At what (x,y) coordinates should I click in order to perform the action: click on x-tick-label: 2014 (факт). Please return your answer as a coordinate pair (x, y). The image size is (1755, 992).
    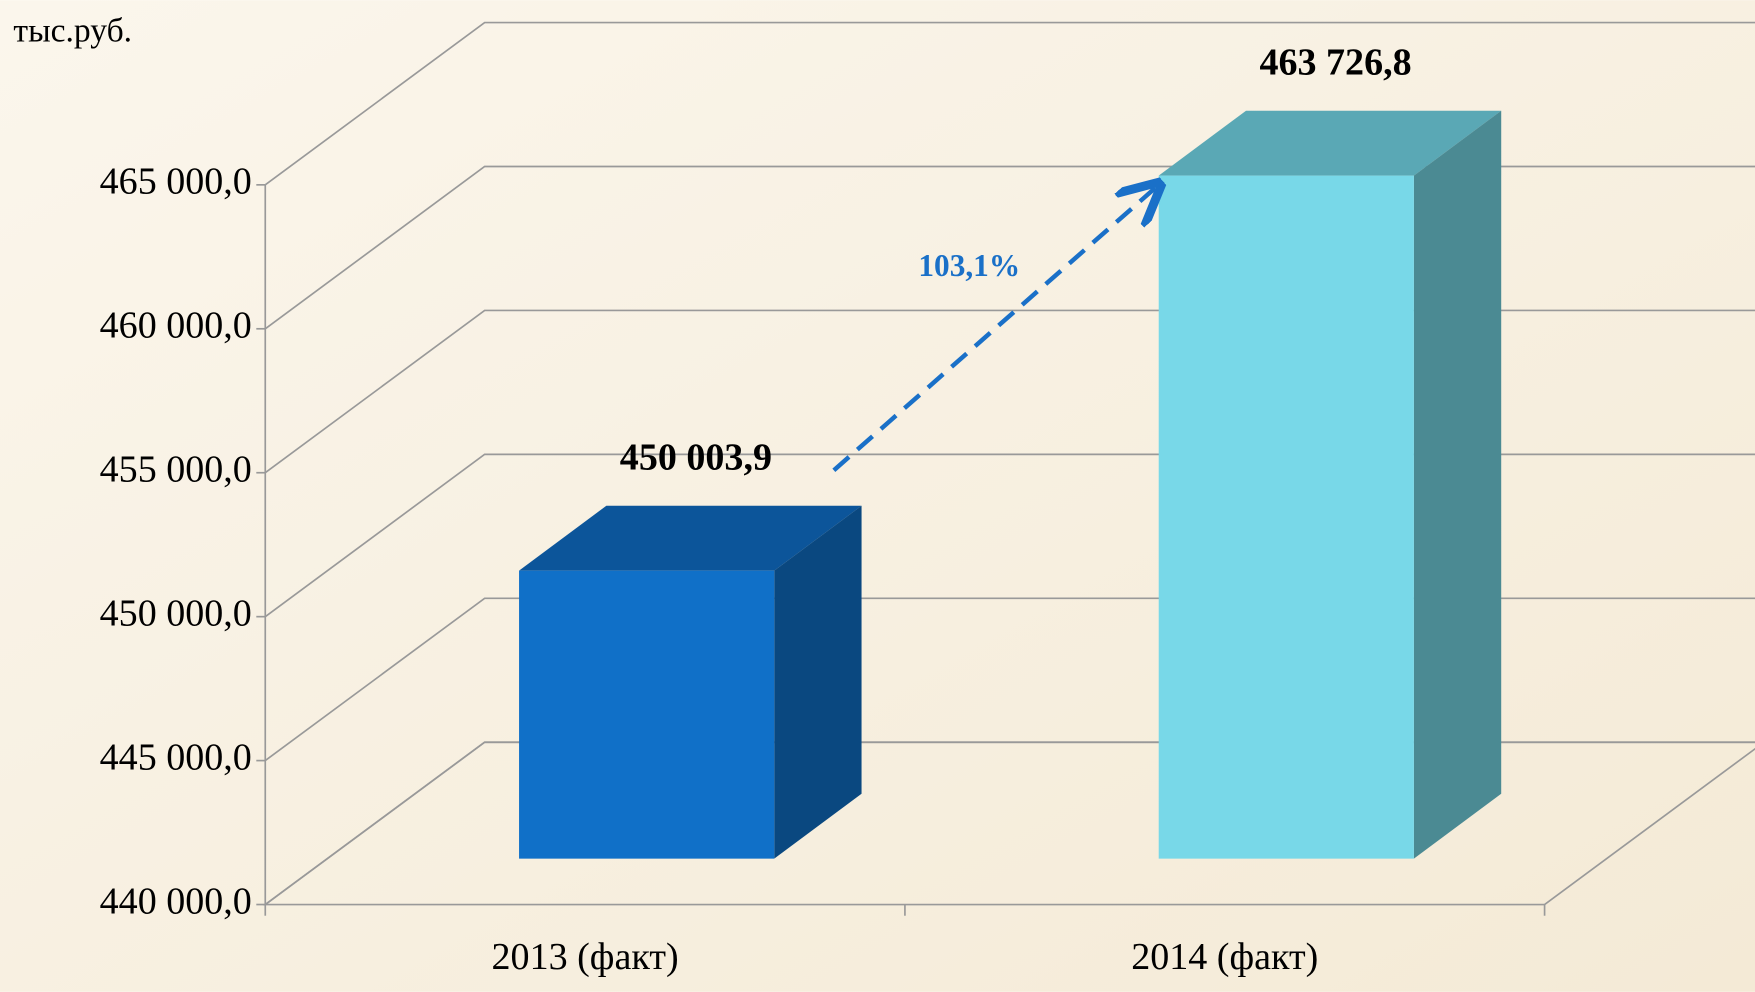
    Looking at the image, I should click on (1224, 957).